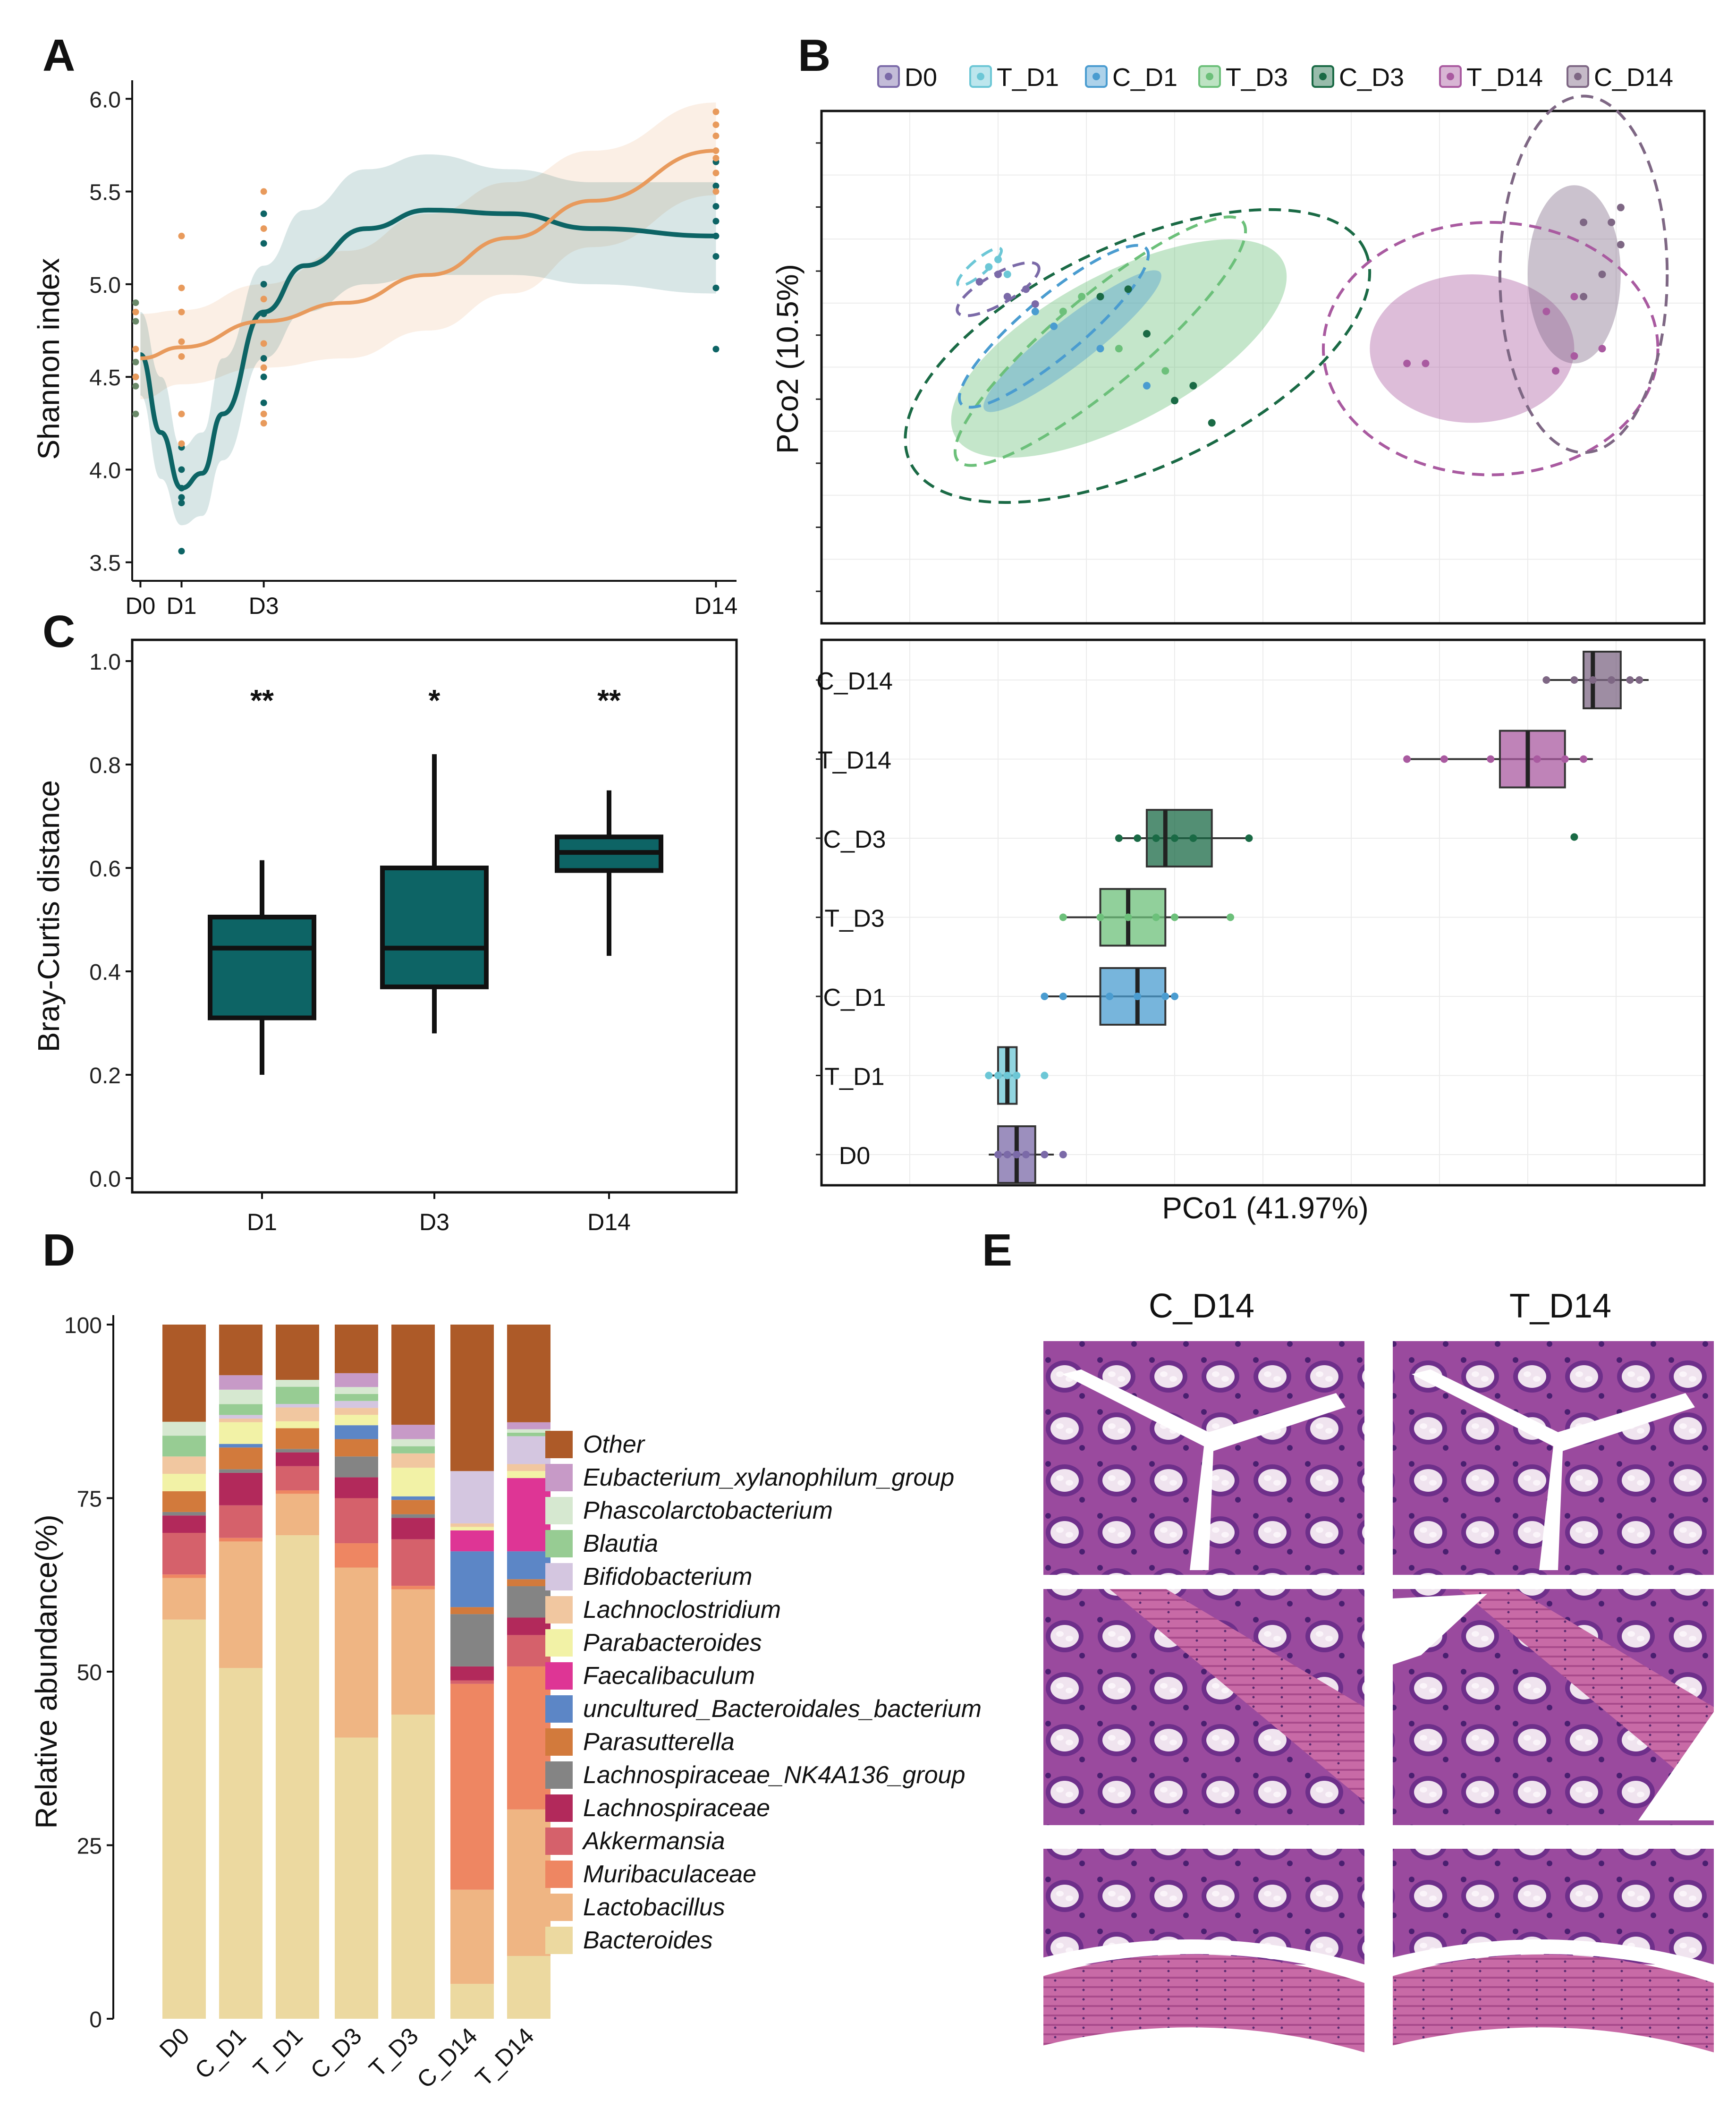 The height and width of the screenshot is (2125, 1736). I want to click on panel-b-point-T_D1, so click(1007, 274).